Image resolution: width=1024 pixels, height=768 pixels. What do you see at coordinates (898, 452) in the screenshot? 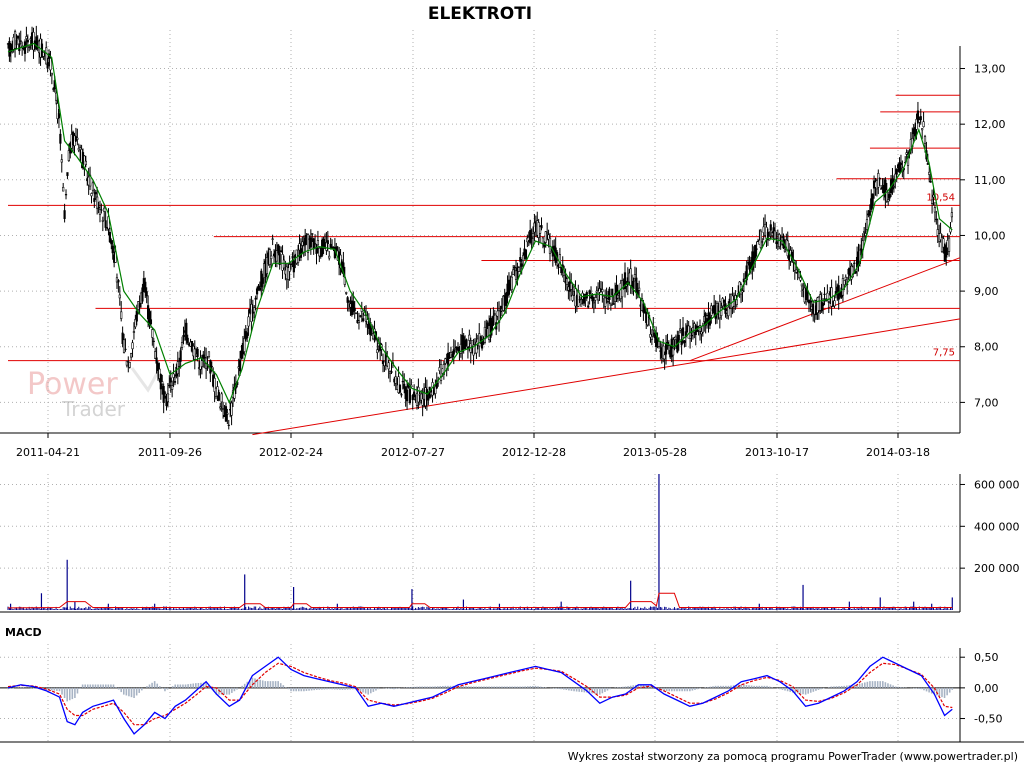
I see `date-tick-label: 2014-03-18` at bounding box center [898, 452].